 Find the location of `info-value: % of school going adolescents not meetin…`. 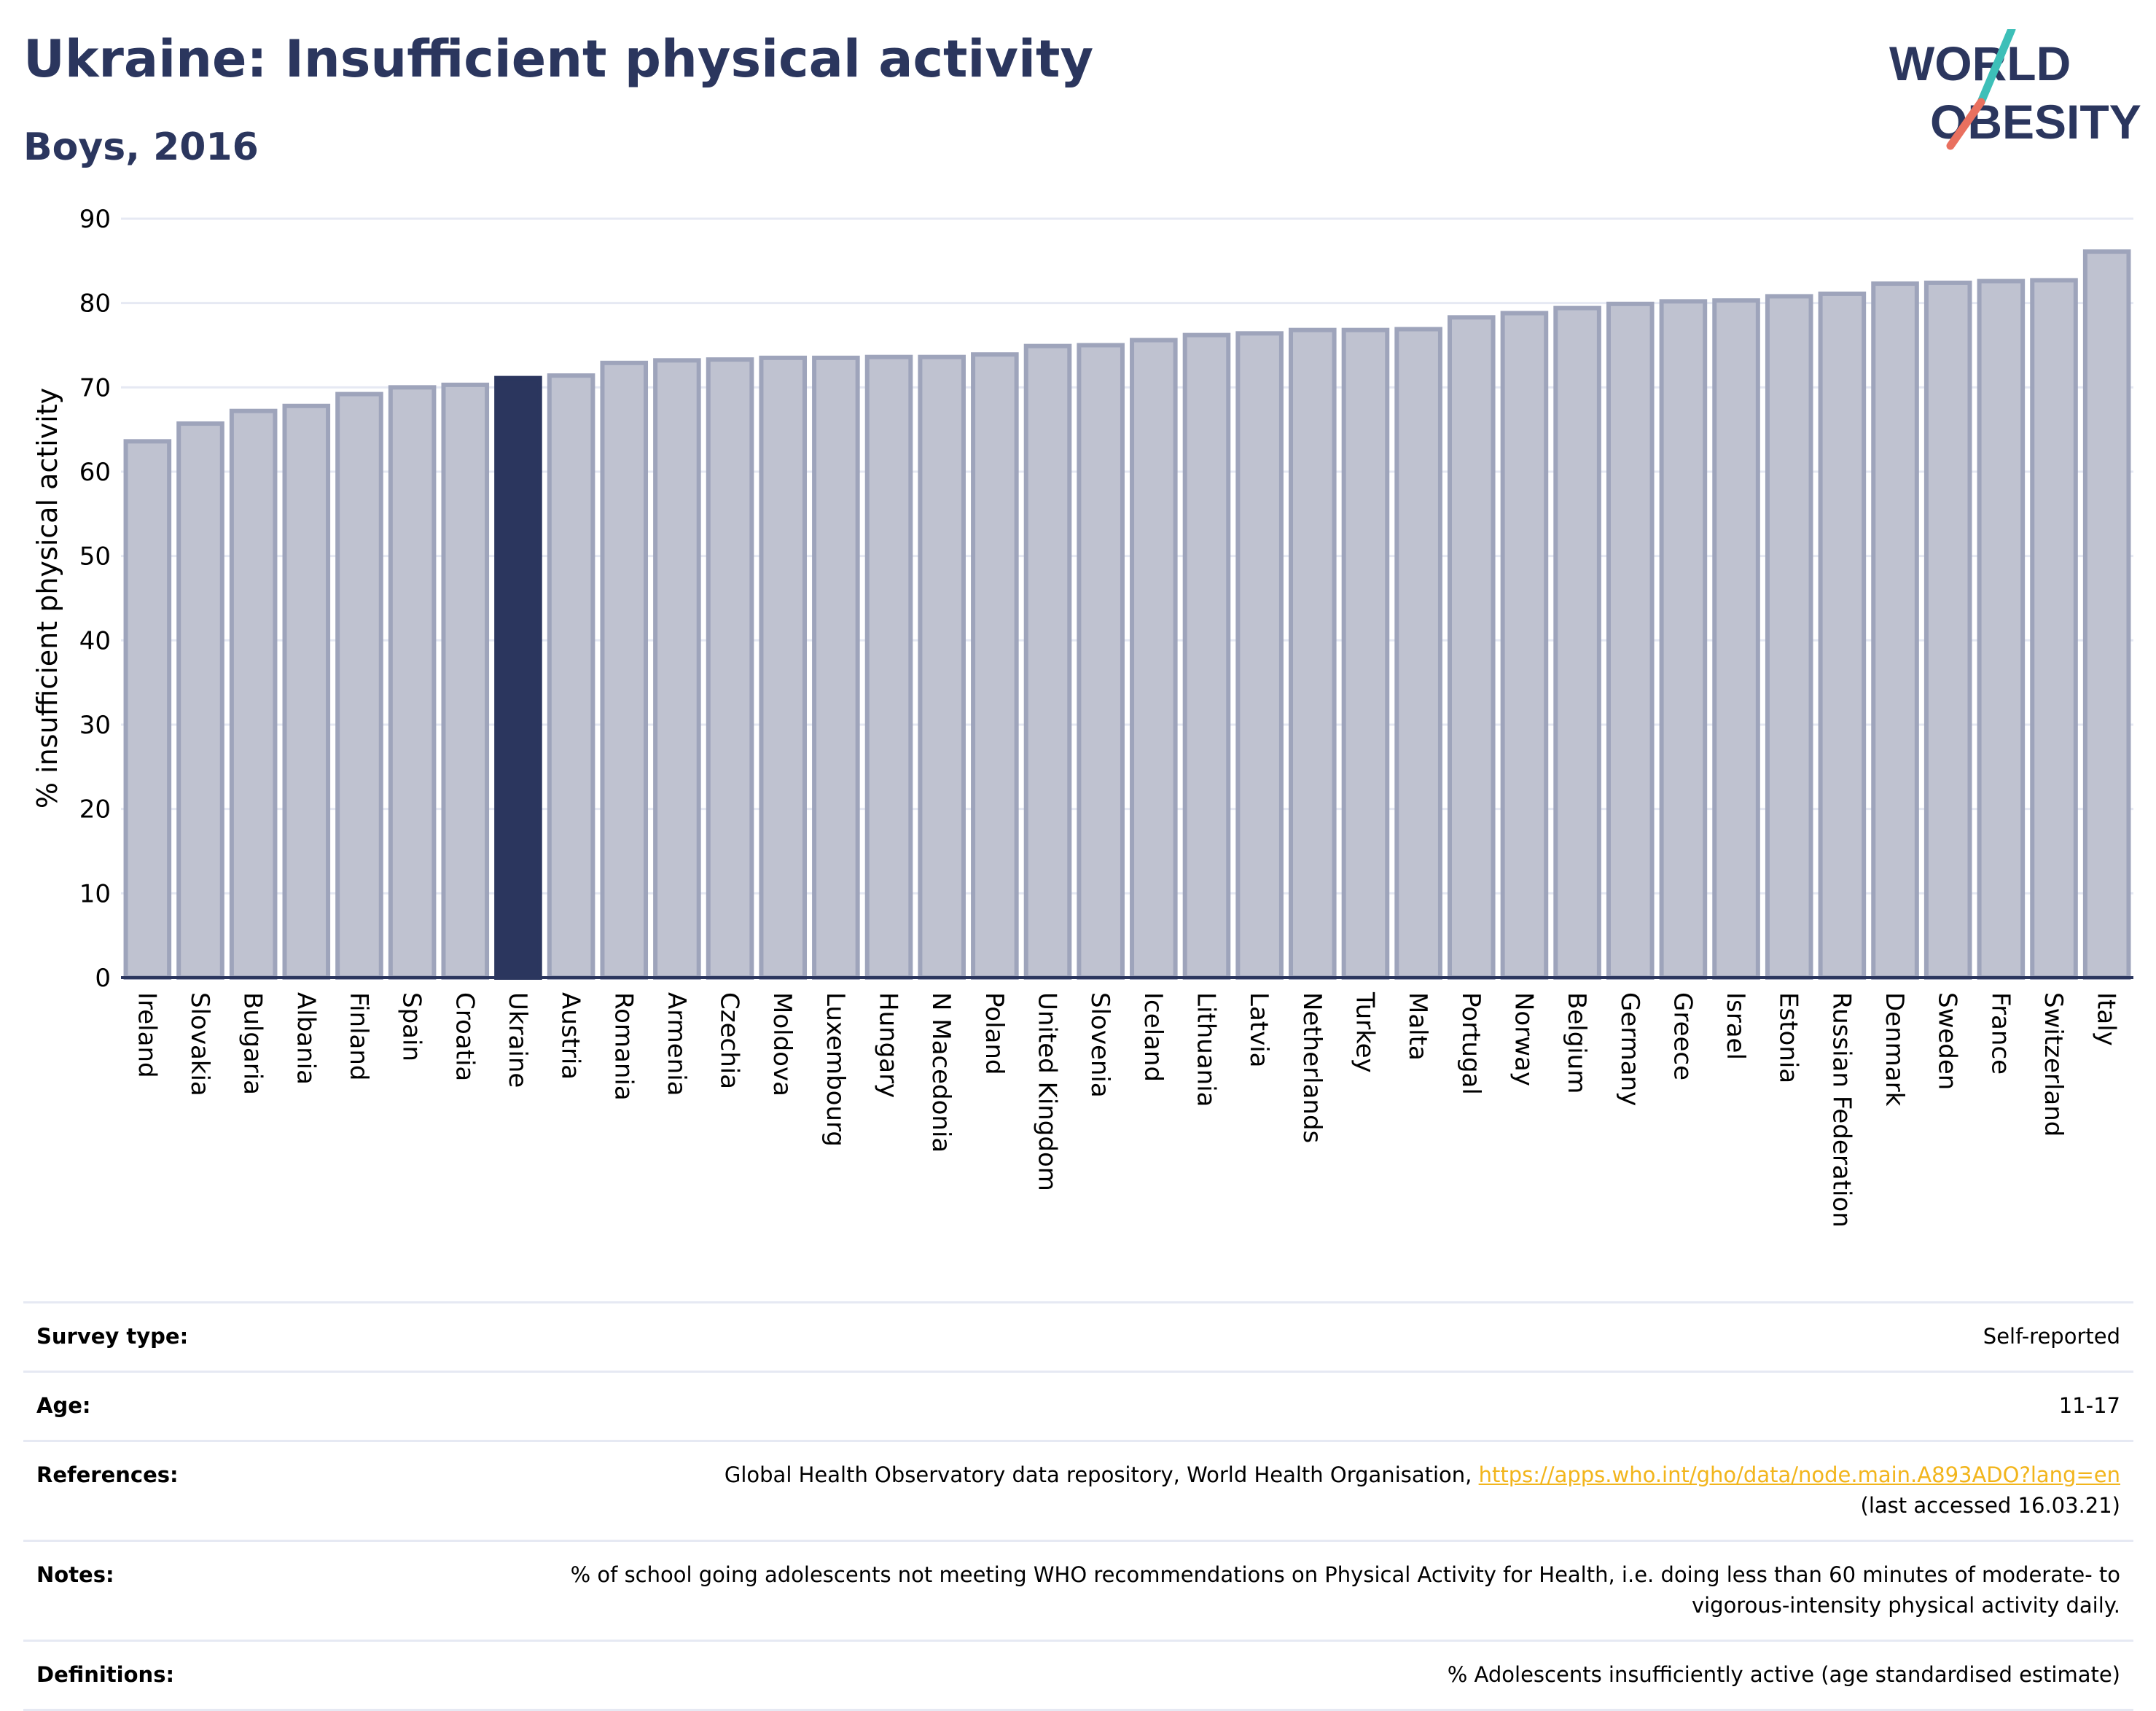

info-value: % of school going adolescents not meetin… is located at coordinates (1345, 1590).